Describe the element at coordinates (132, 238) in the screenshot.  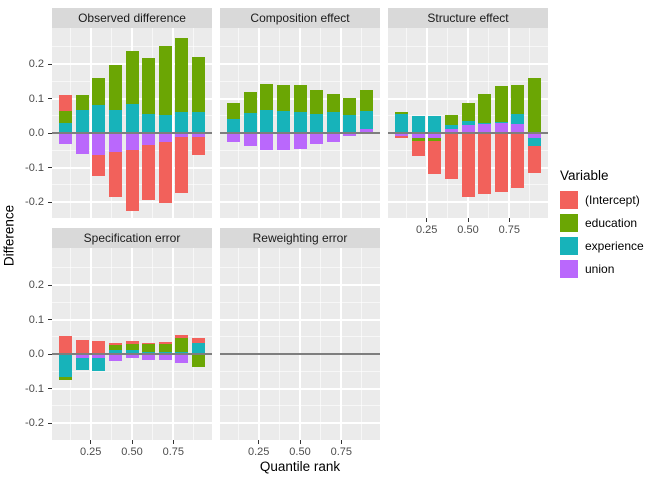
I see `facet-strip: Specification error` at that location.